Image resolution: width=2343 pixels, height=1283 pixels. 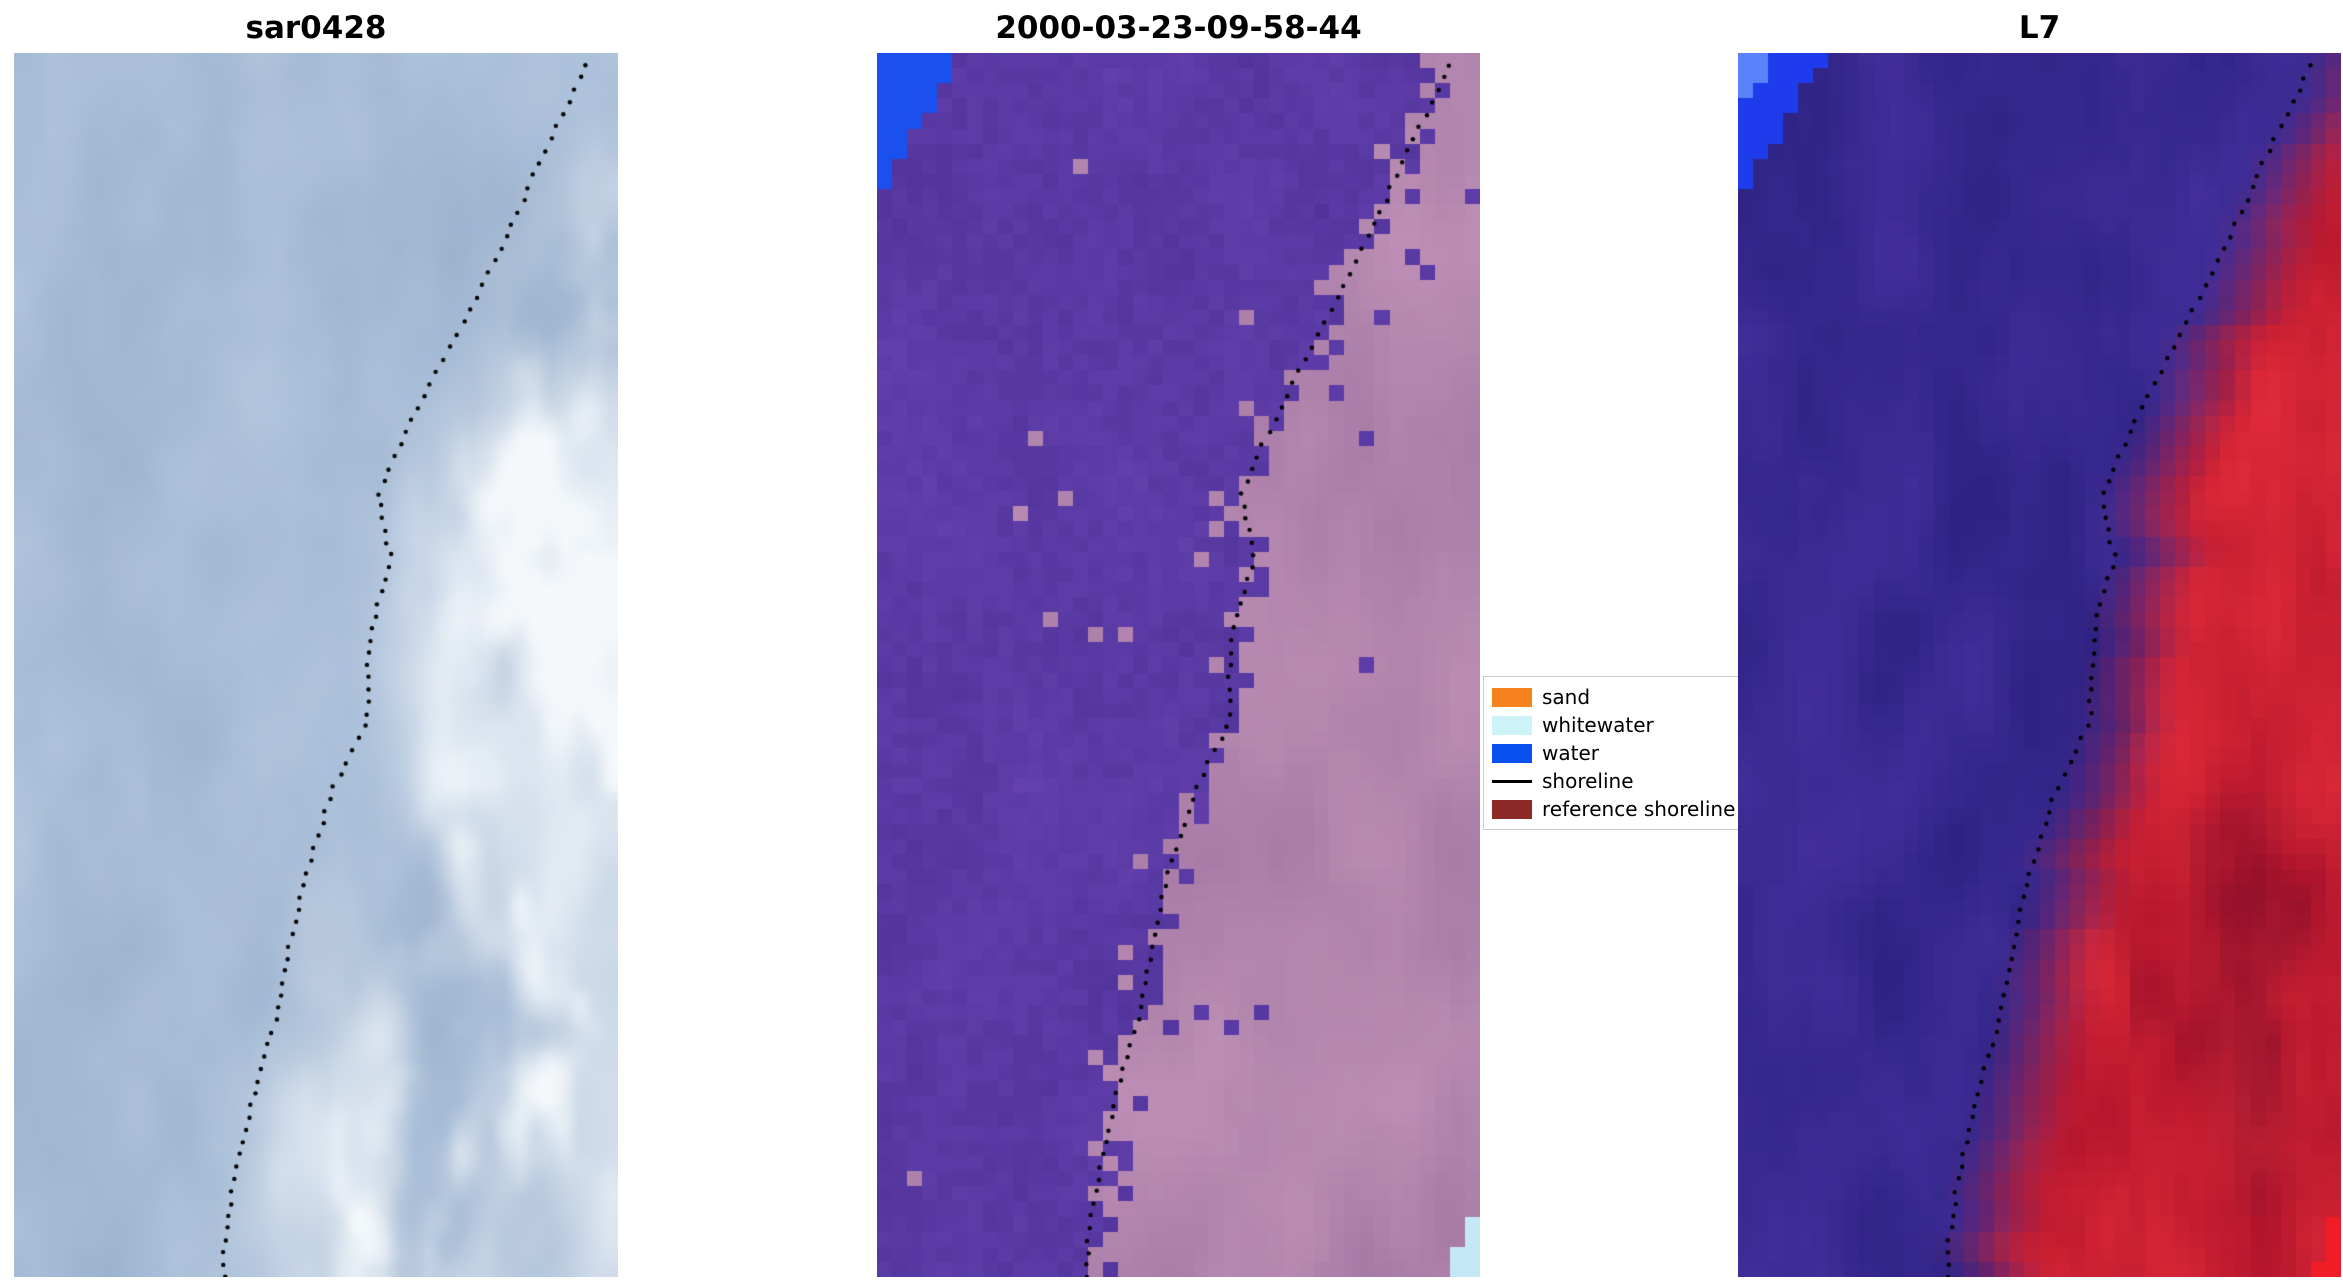 I want to click on shoreline-line-swatch, so click(x=1512, y=781).